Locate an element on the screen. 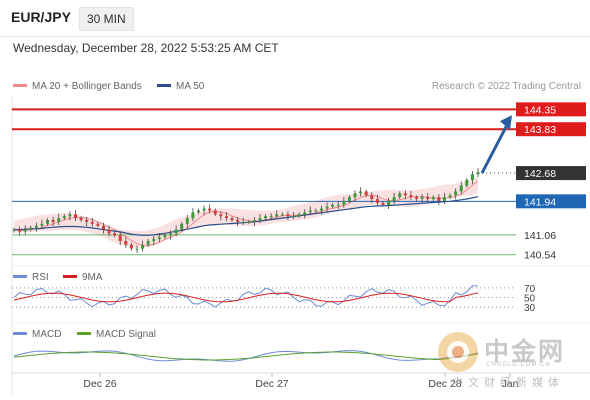 Image resolution: width=590 pixels, height=400 pixels. legend-rsi-label: RSI is located at coordinates (40, 277).